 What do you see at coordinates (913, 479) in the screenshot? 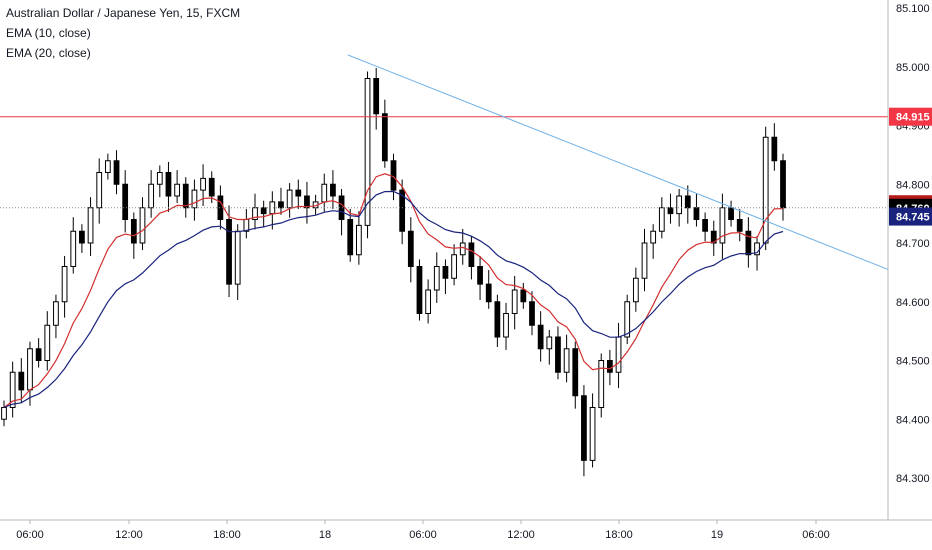
I see `y-tick-label: 84.300` at bounding box center [913, 479].